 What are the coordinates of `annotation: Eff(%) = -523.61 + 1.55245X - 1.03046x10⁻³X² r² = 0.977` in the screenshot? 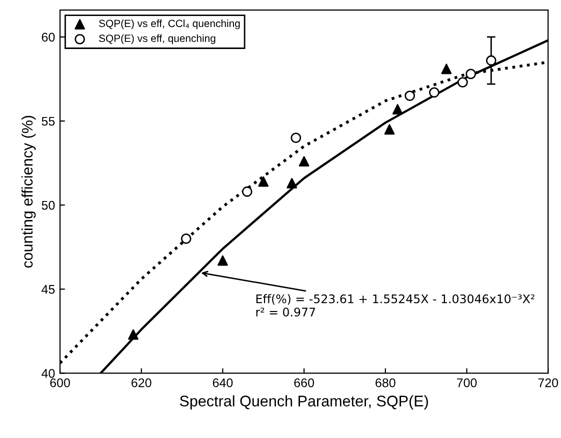 It's located at (395, 305).